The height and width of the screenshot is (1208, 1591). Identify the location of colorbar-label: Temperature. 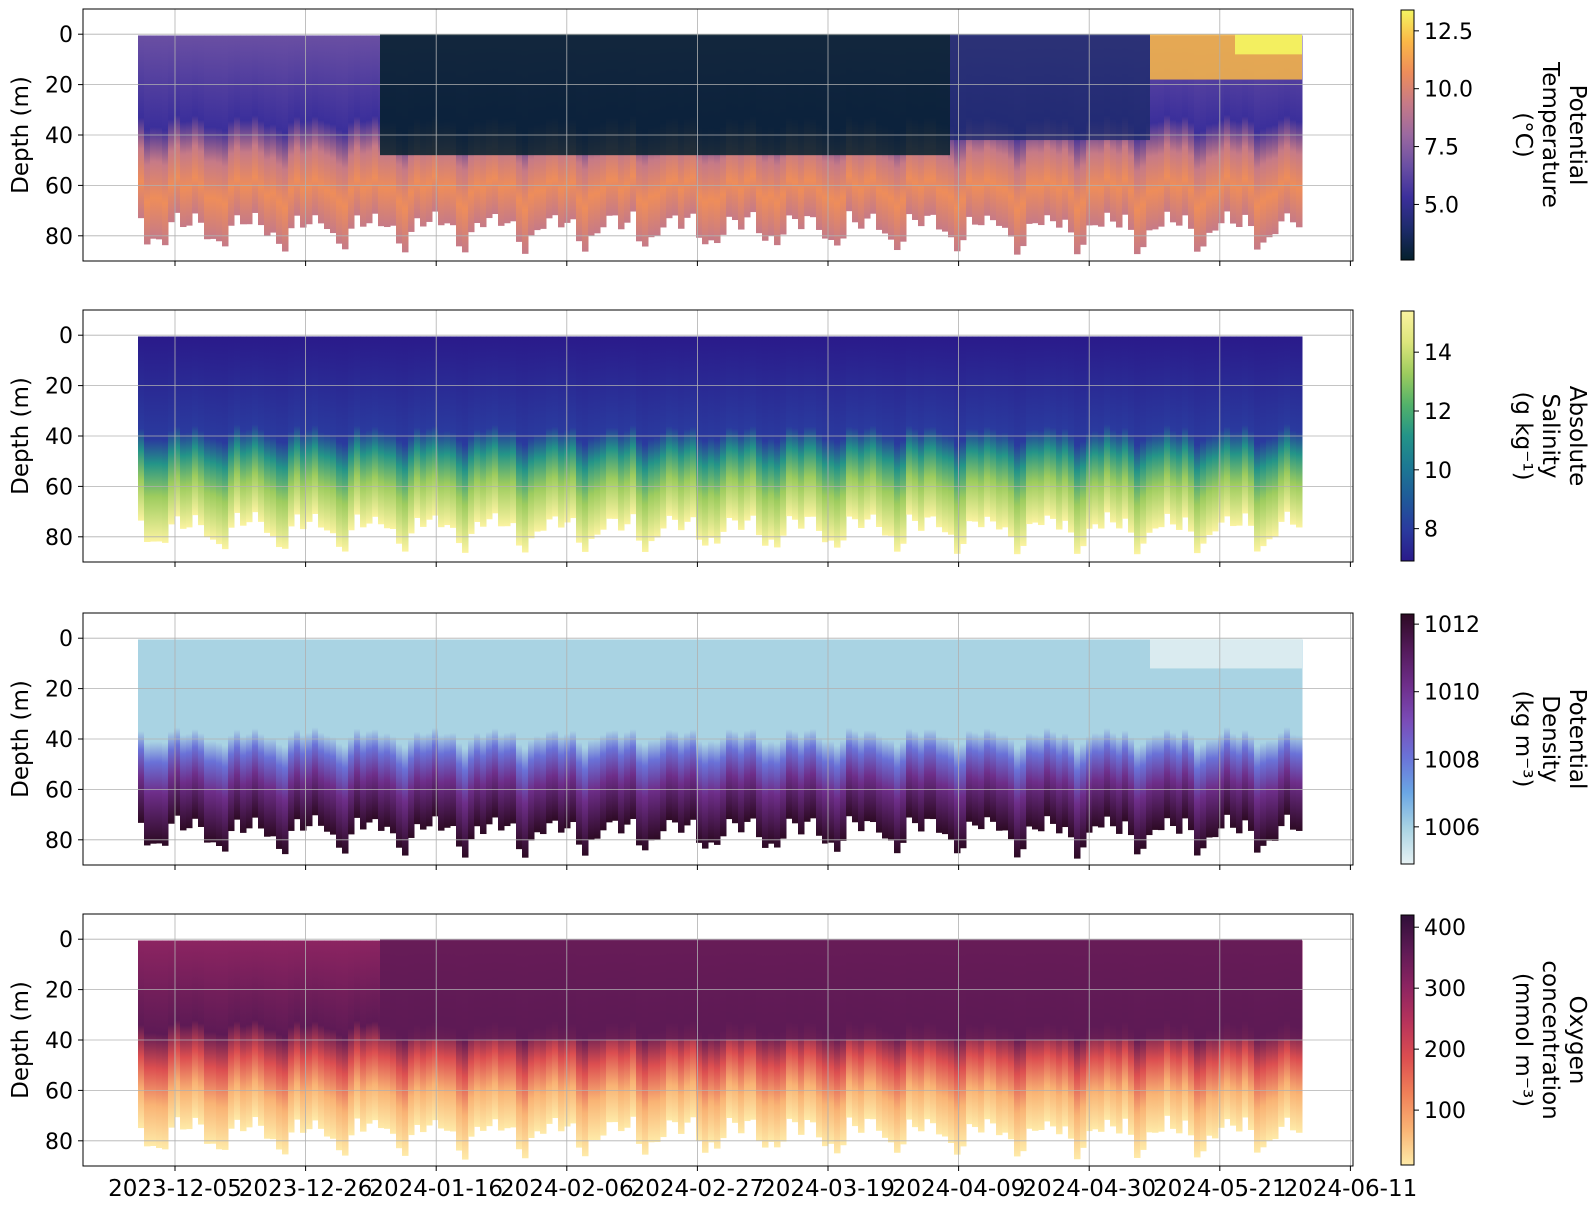
(1550, 134).